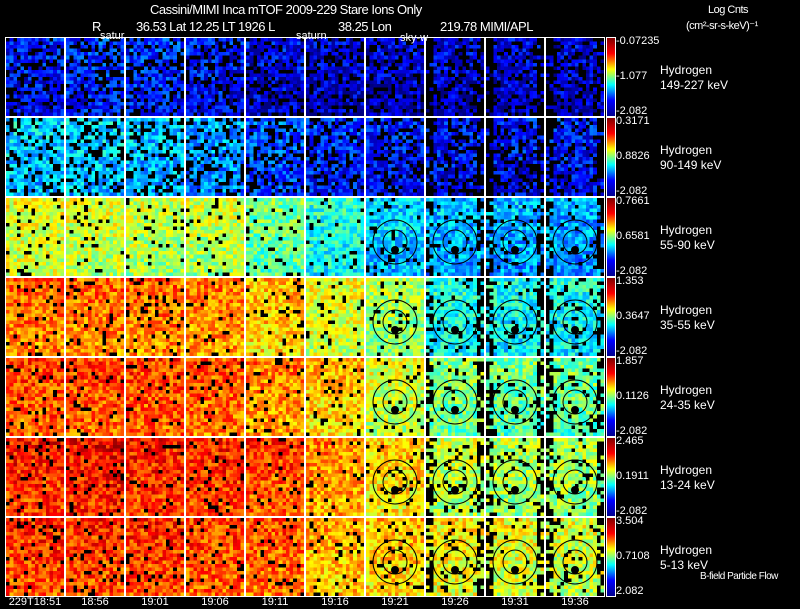 The image size is (800, 609). I want to click on overlay-label: satur, so click(112, 36).